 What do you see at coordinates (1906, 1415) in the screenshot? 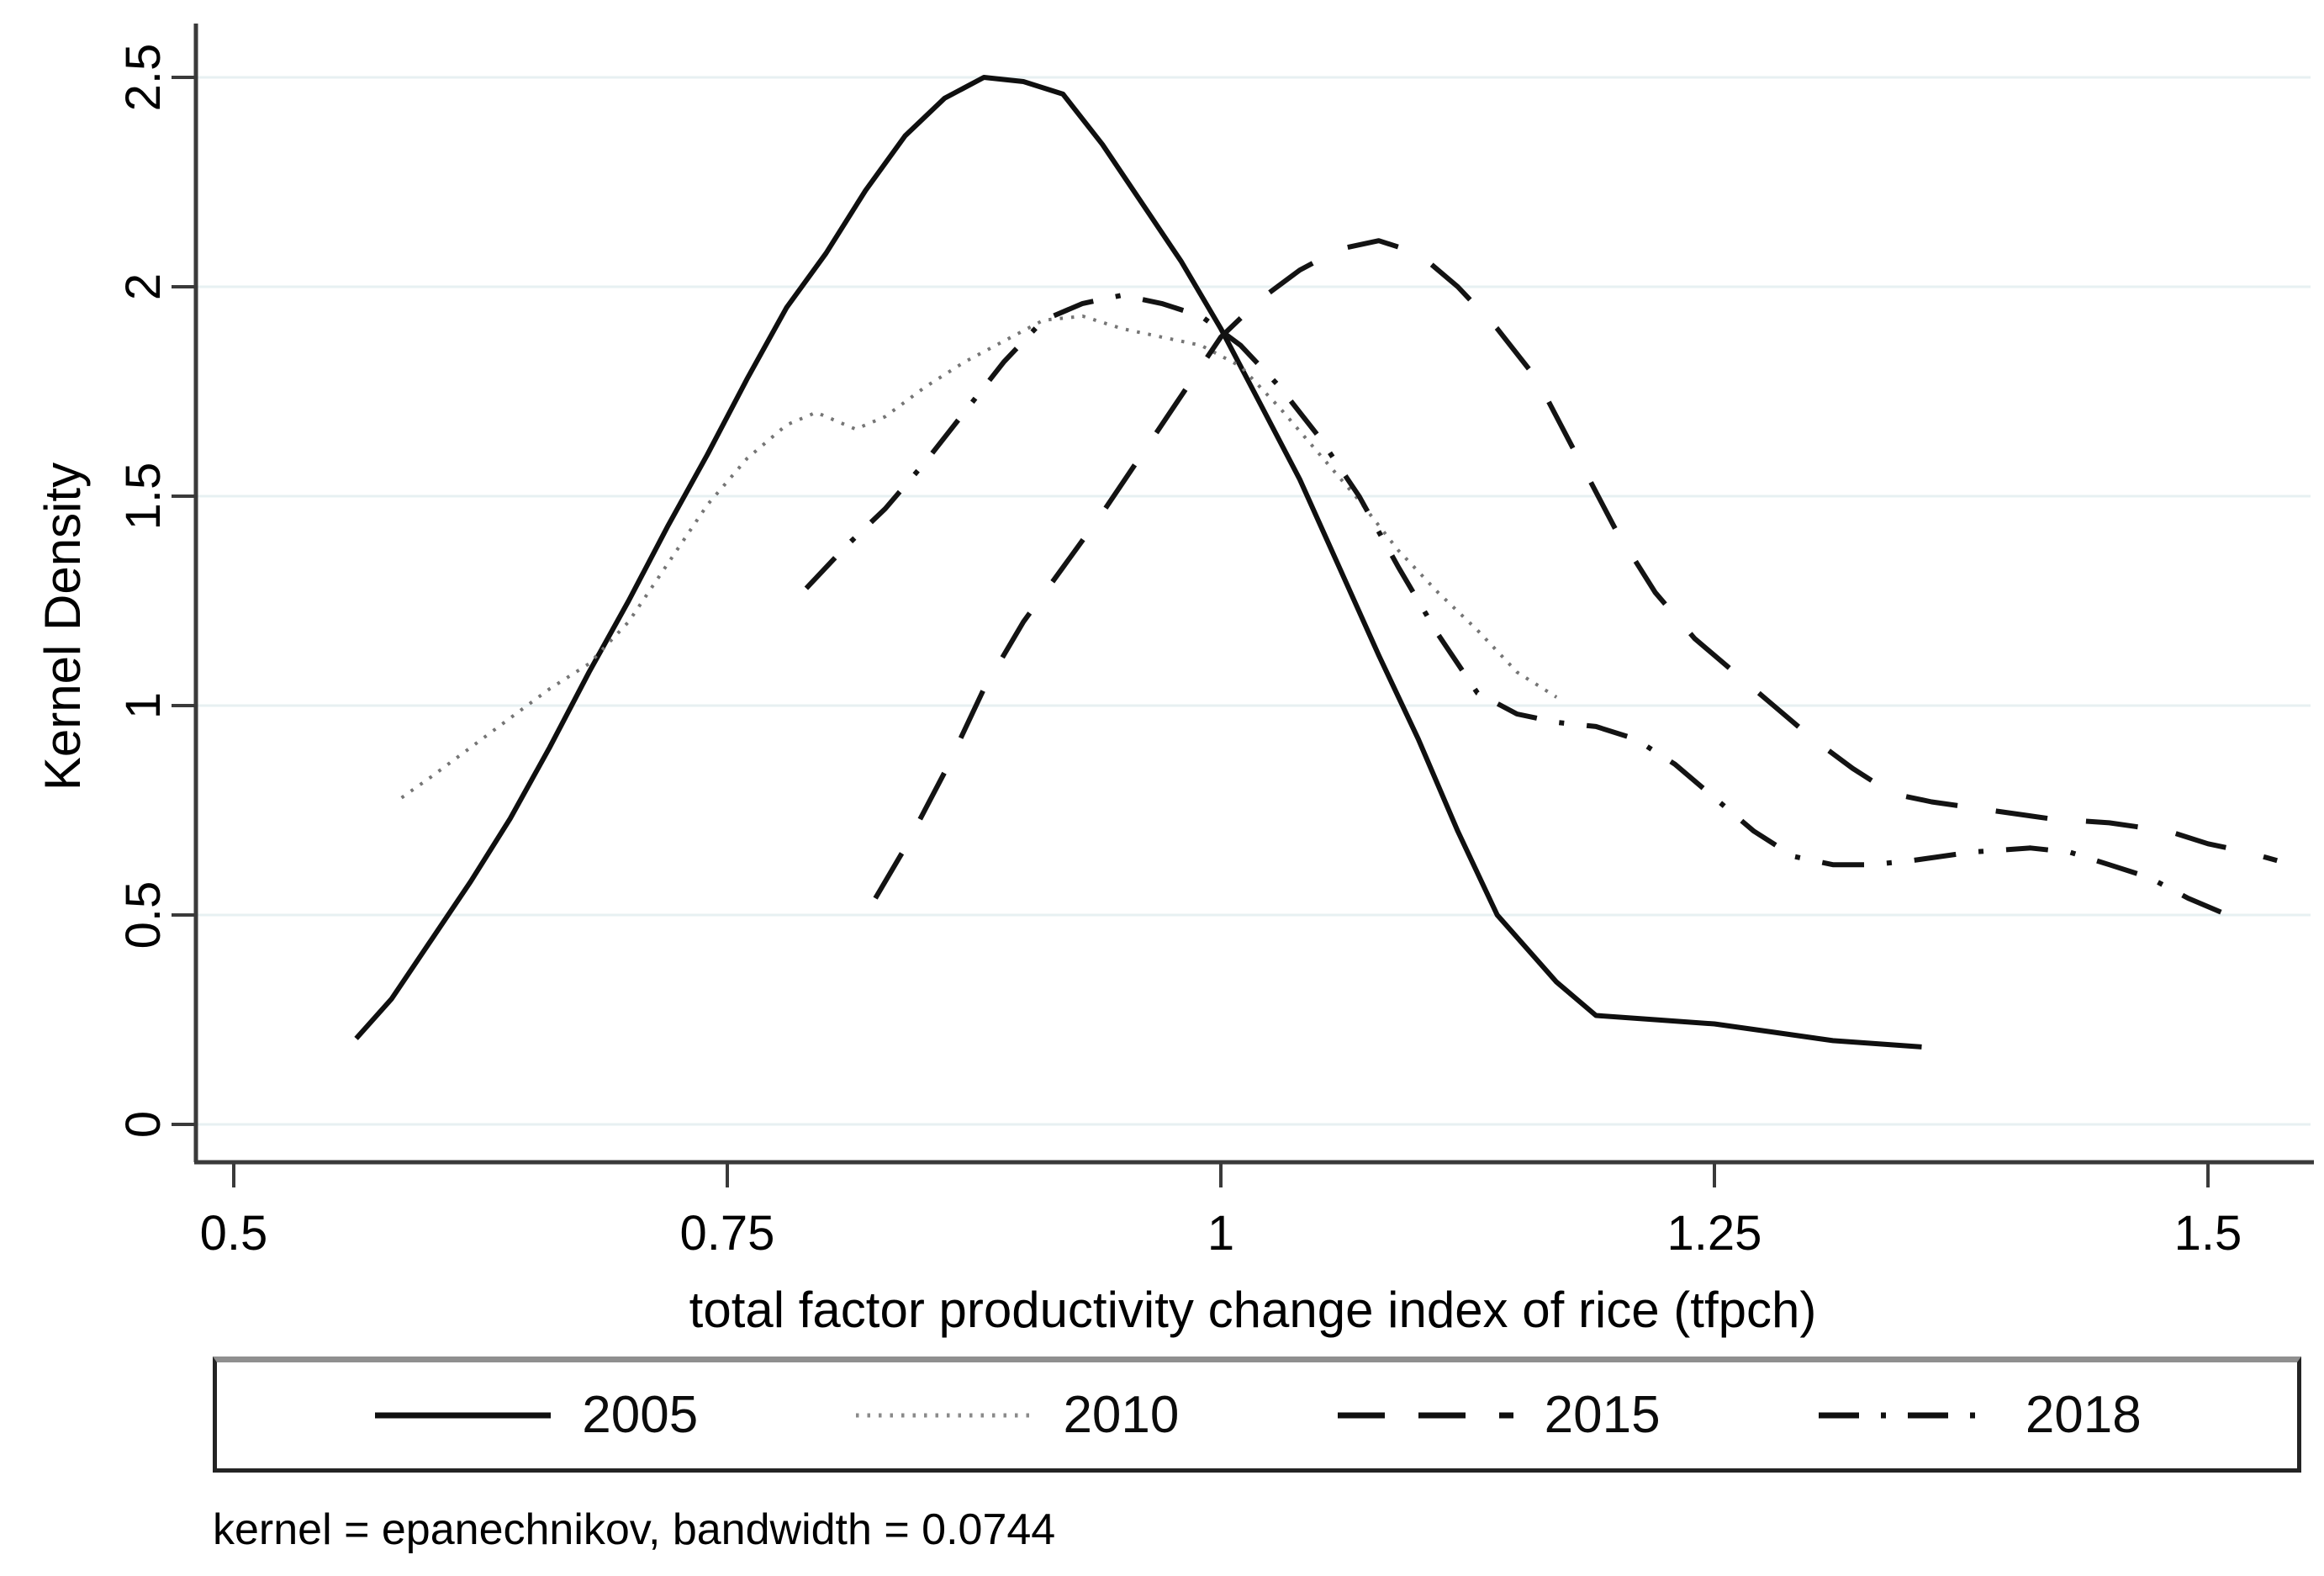
I see `legend-line-dashdot-icon` at bounding box center [1906, 1415].